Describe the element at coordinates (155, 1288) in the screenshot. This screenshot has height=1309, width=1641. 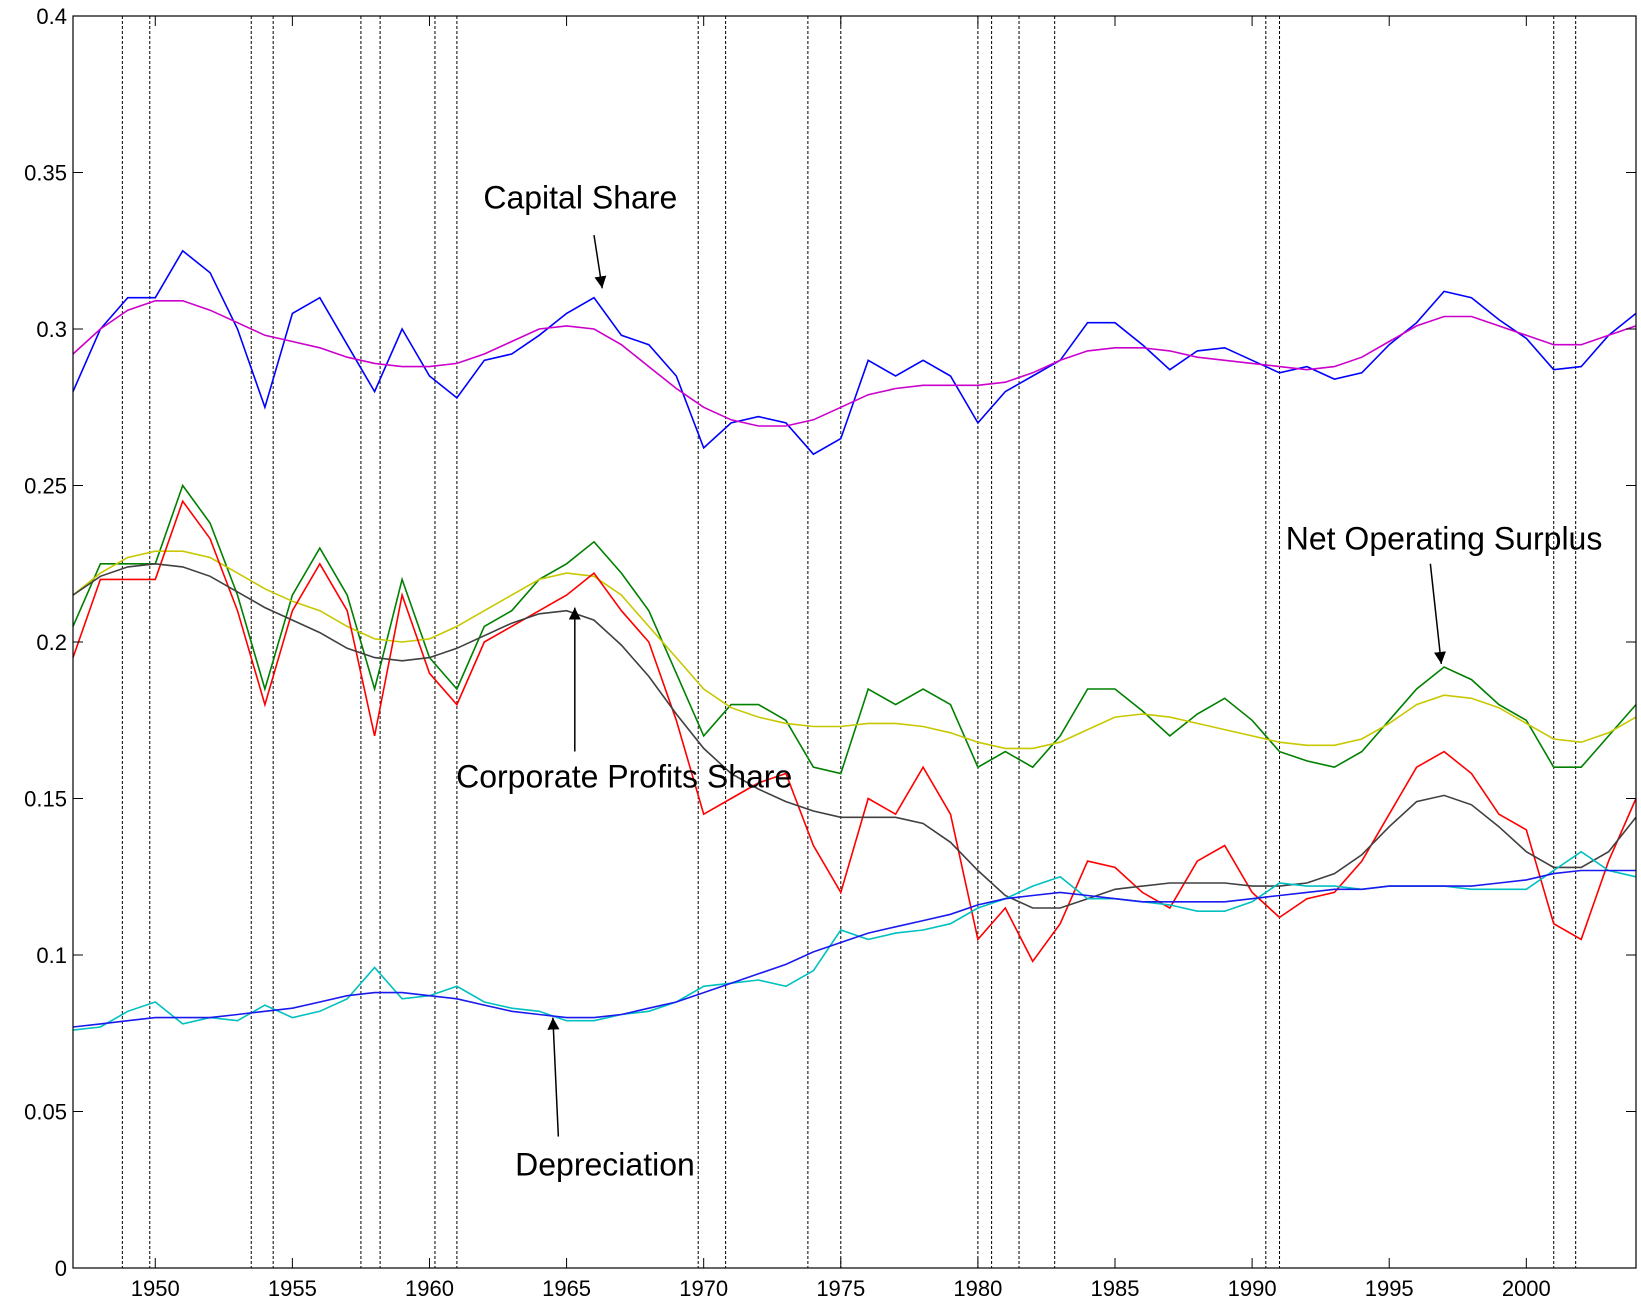
I see `x-tick-label: 1950` at that location.